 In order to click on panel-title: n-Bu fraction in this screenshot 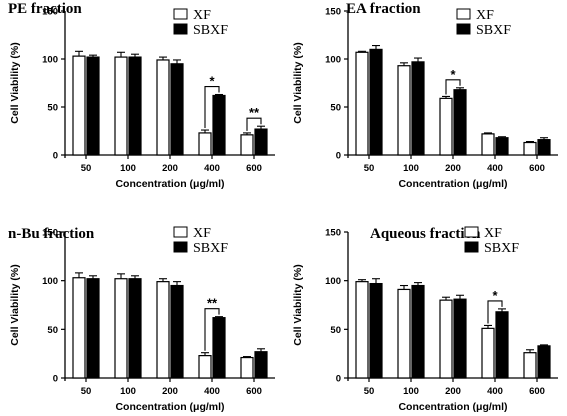, I will do `click(51, 234)`.